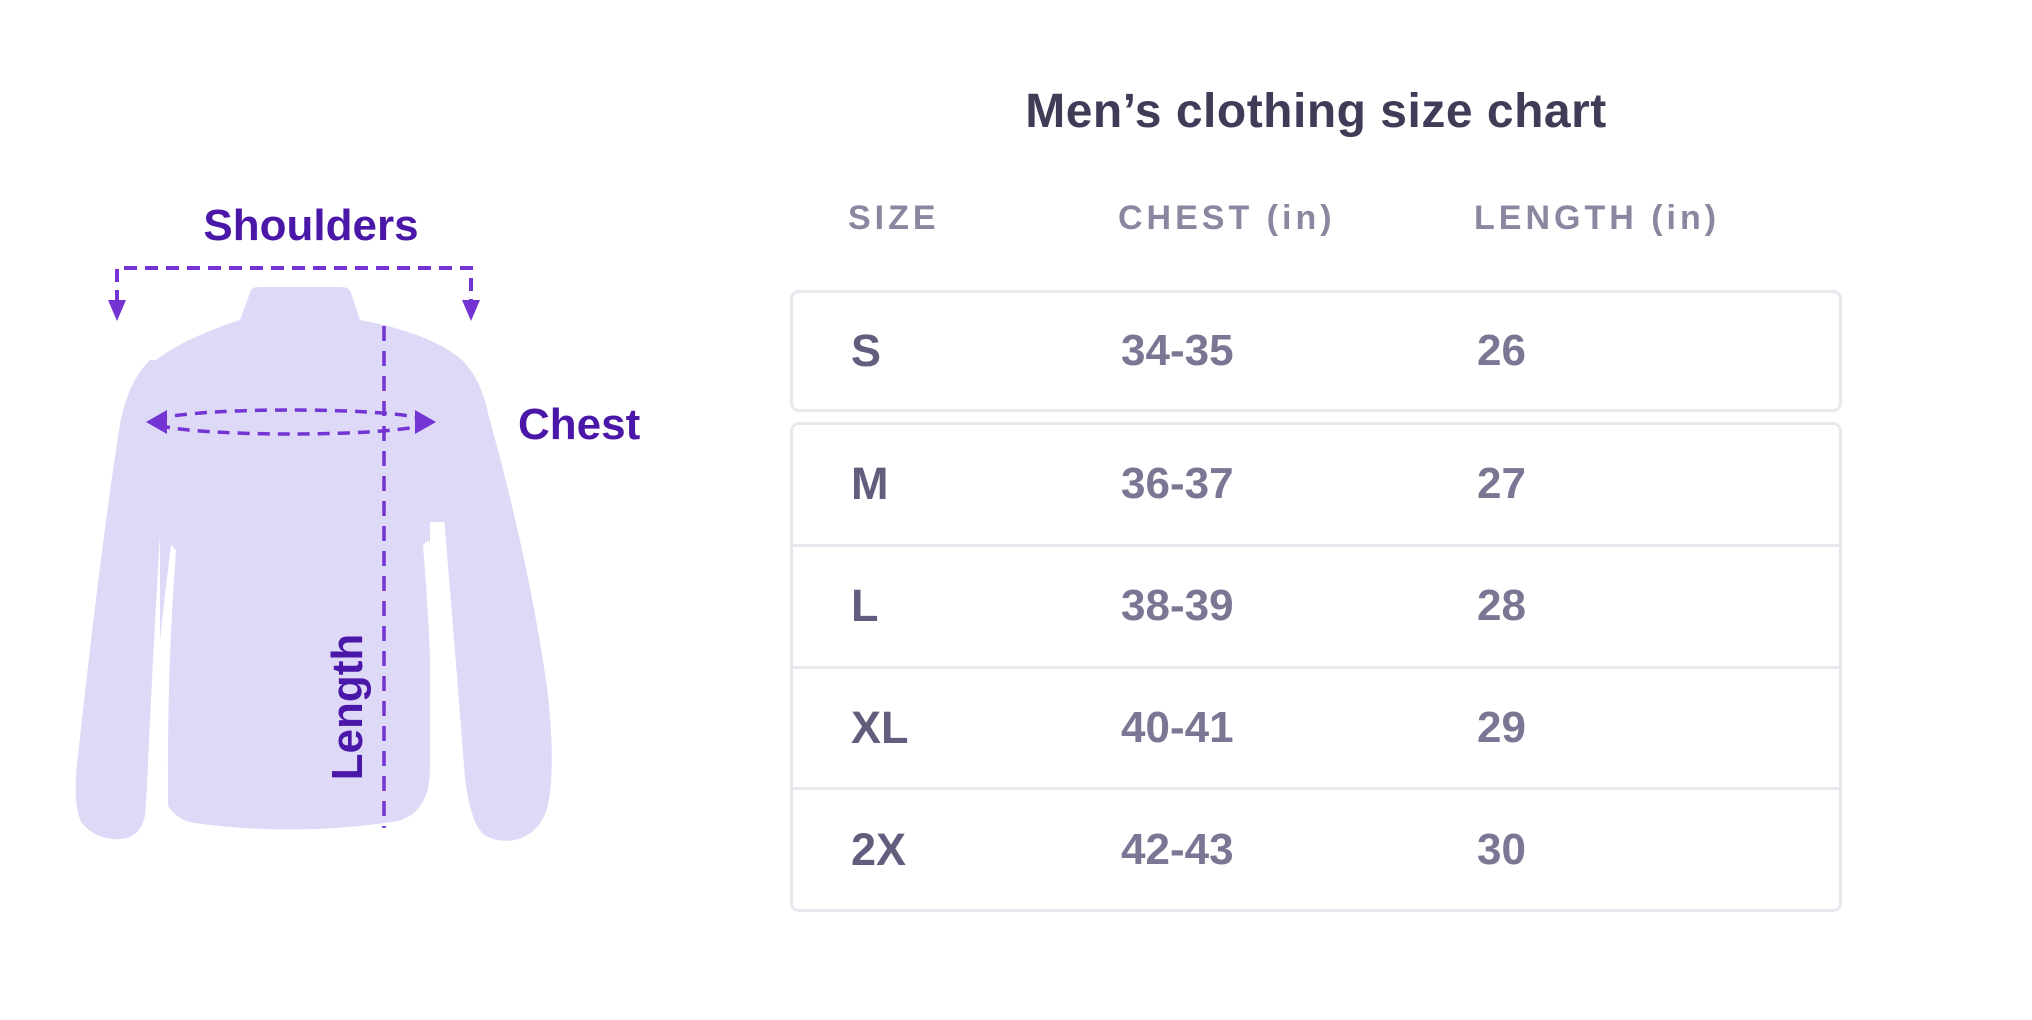 This screenshot has width=2032, height=1020. I want to click on length-cell: 28, so click(1501, 606).